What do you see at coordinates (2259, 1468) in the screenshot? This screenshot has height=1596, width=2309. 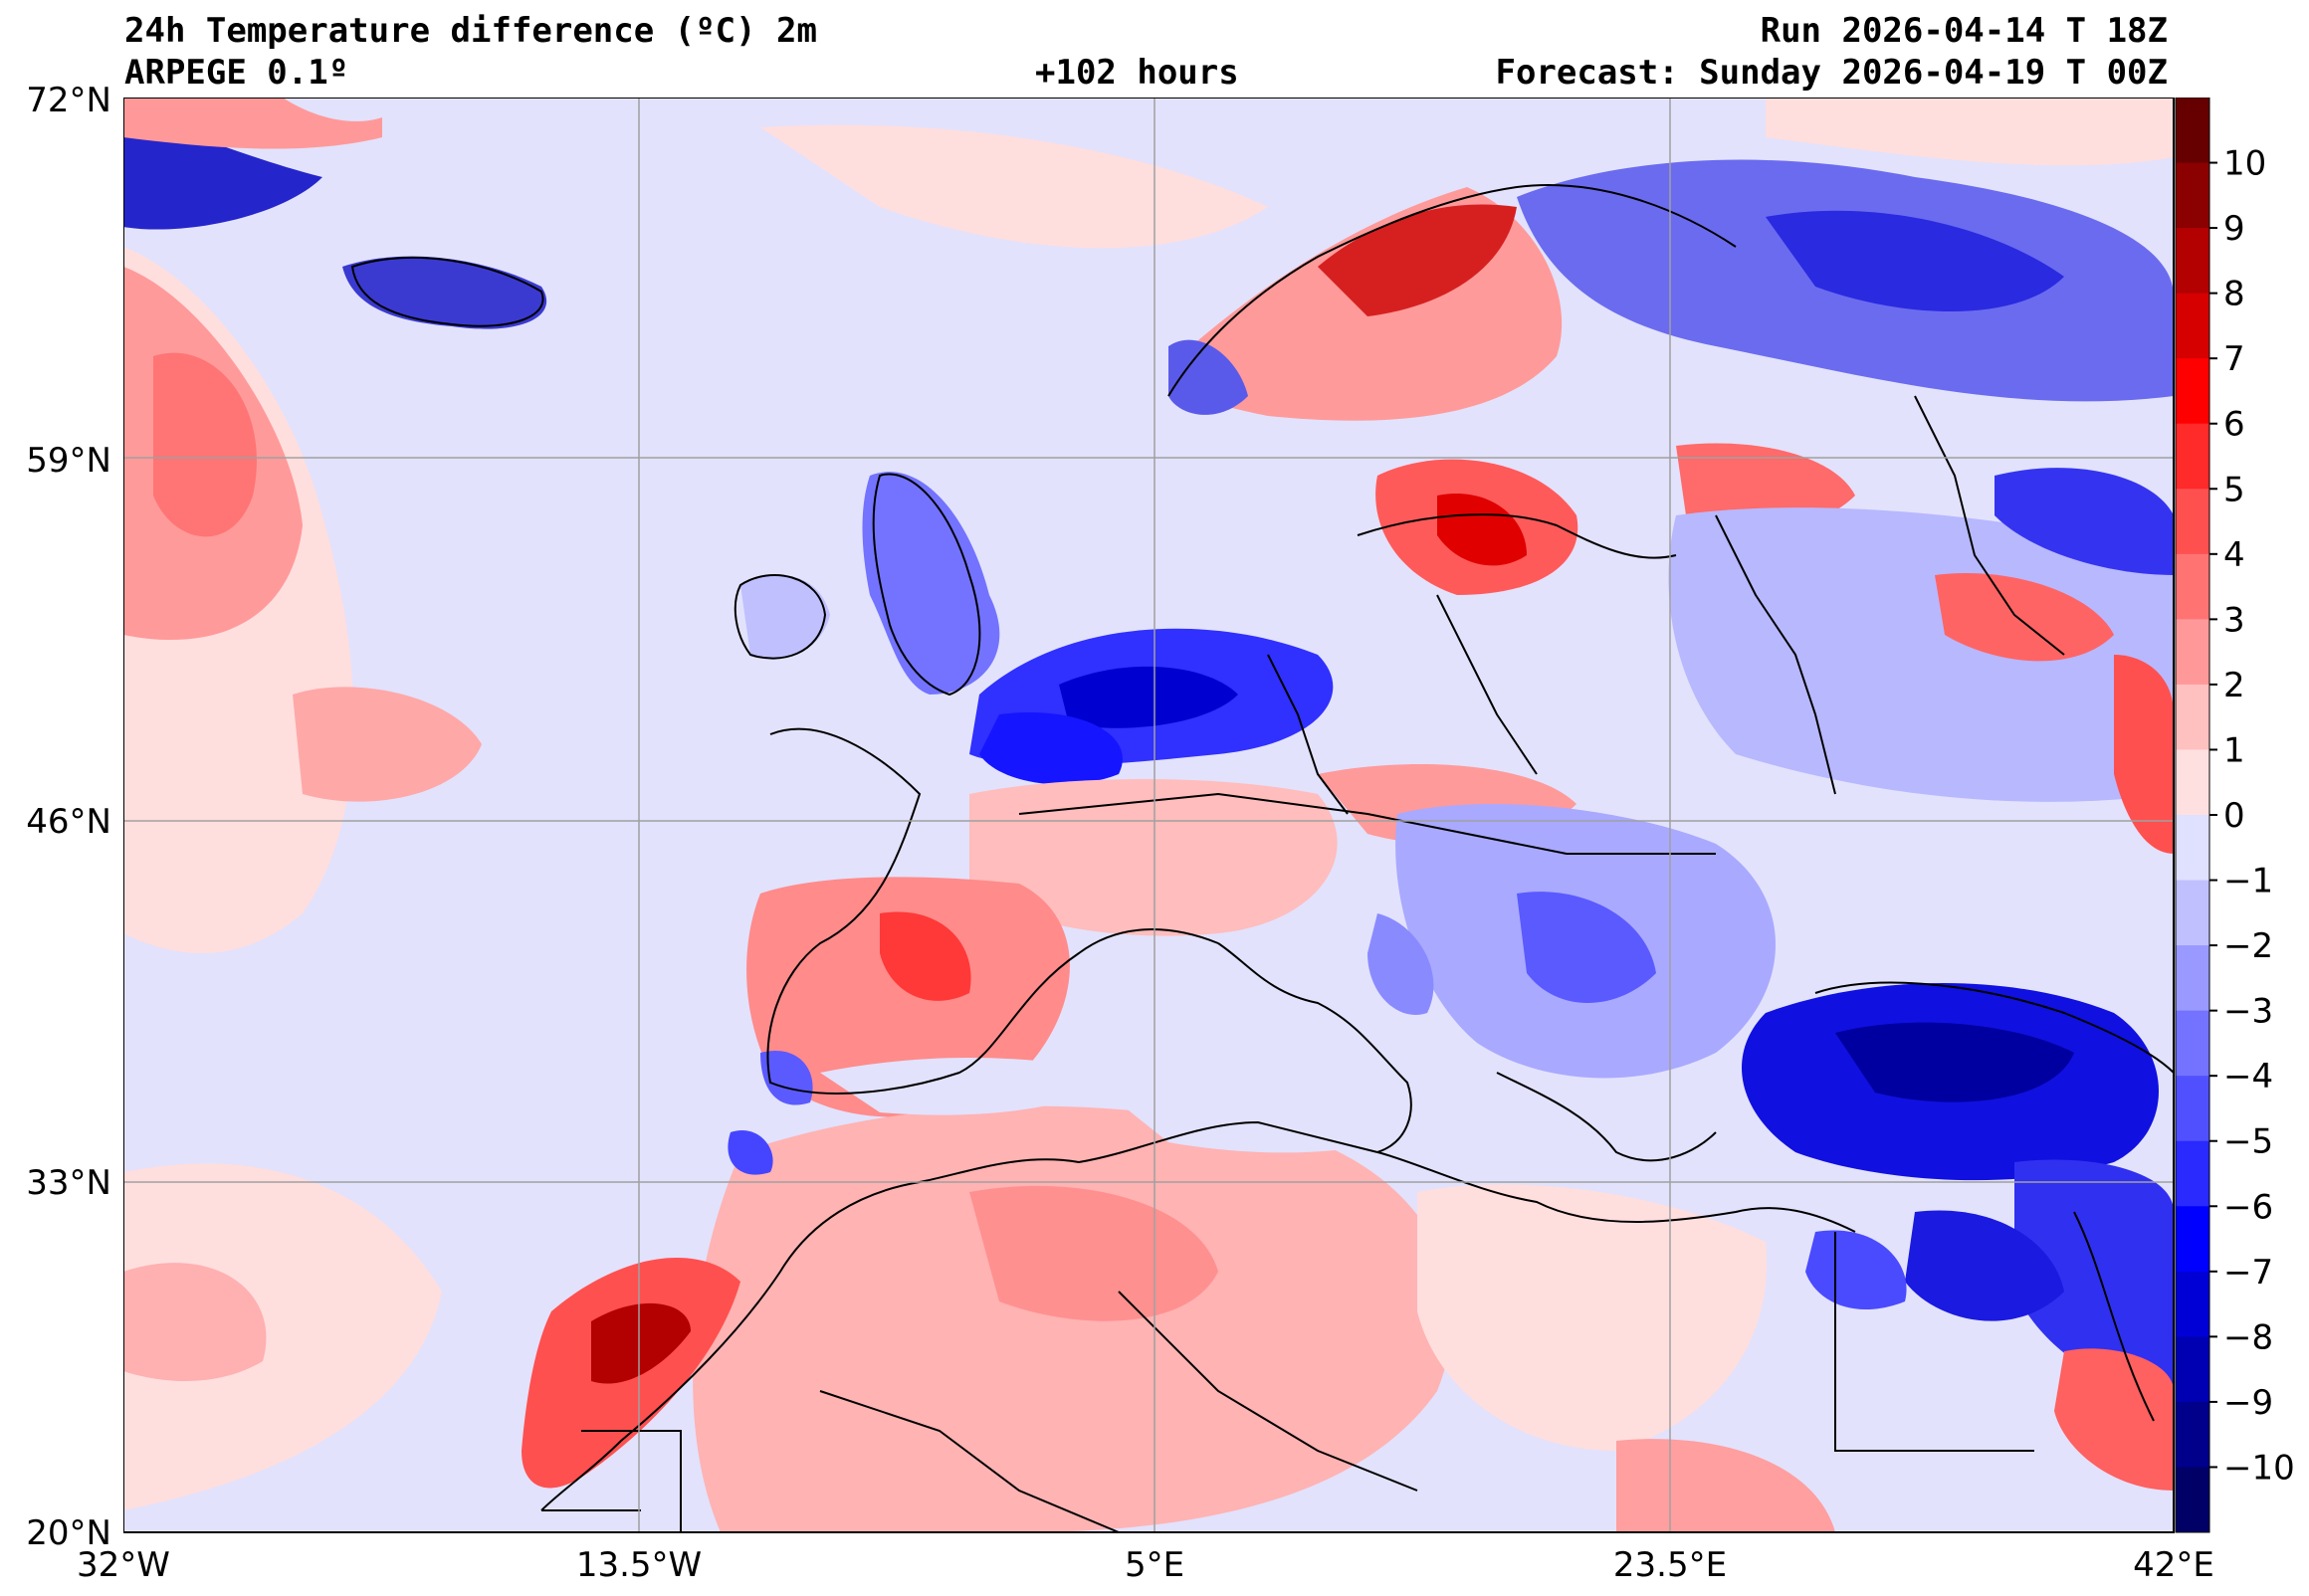 I see `colorbar-tick-label: −10` at bounding box center [2259, 1468].